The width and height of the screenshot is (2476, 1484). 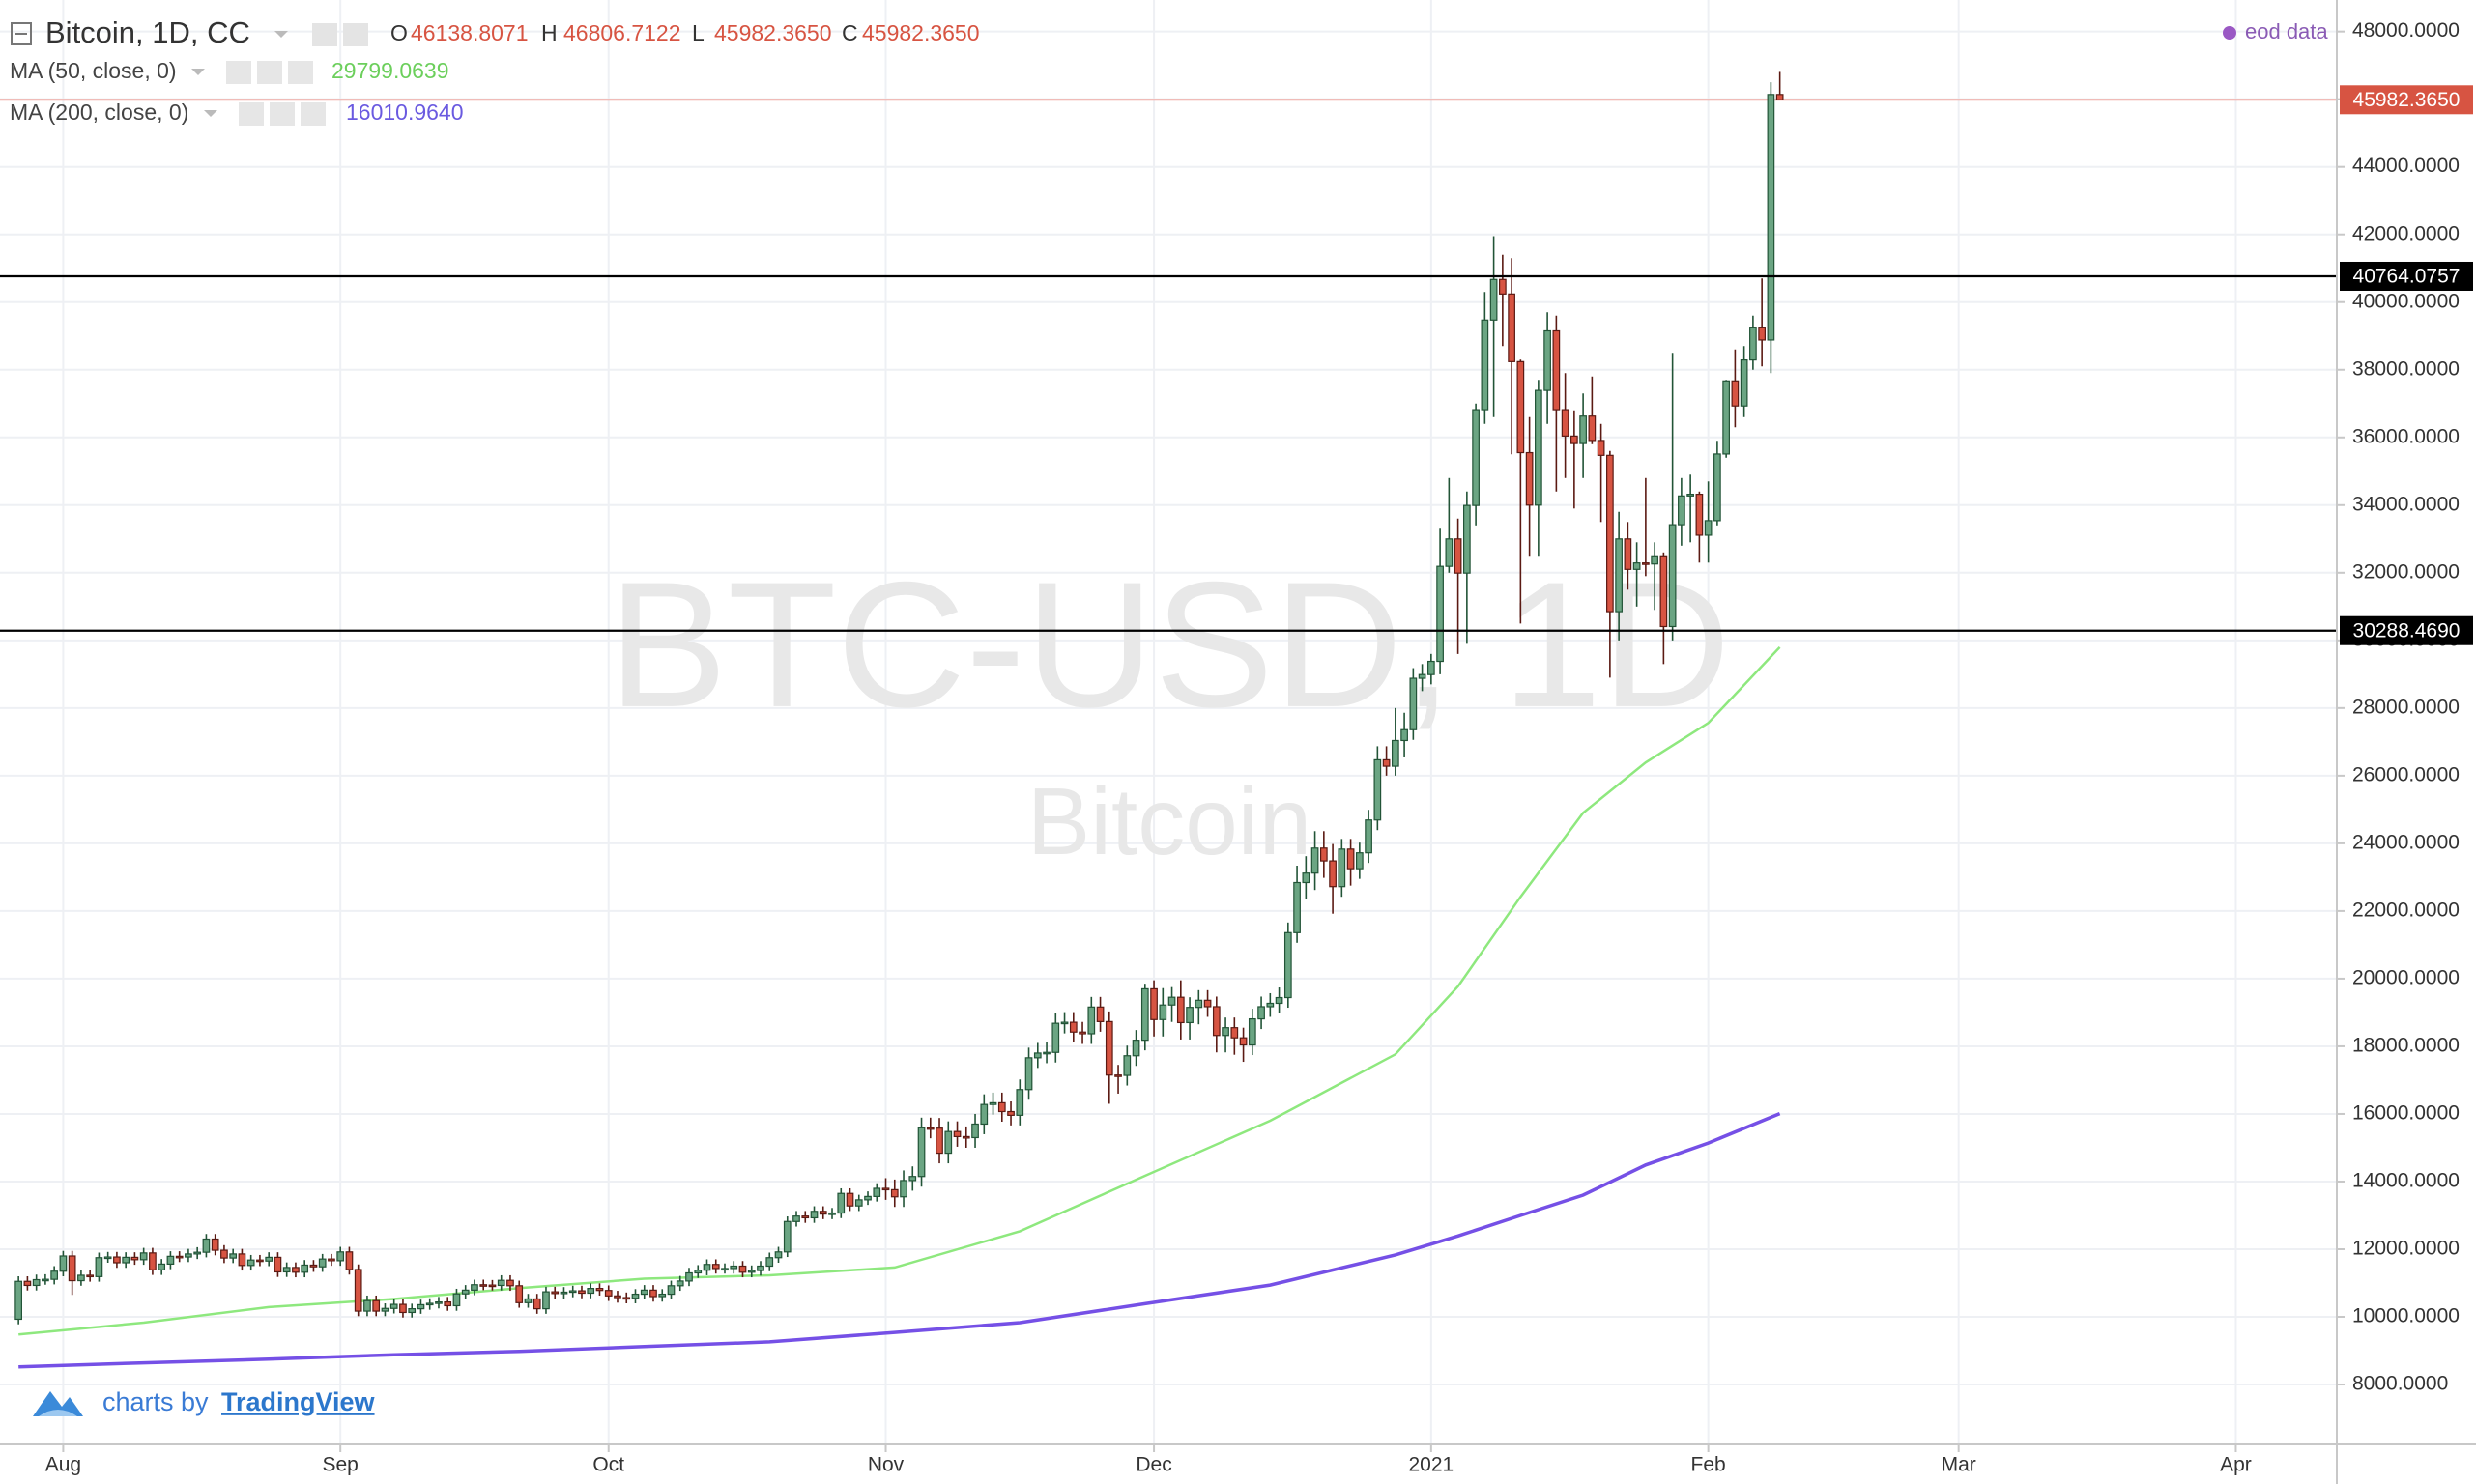 What do you see at coordinates (147, 32) in the screenshot?
I see `symbol-title: Bitcoin, 1D, CC` at bounding box center [147, 32].